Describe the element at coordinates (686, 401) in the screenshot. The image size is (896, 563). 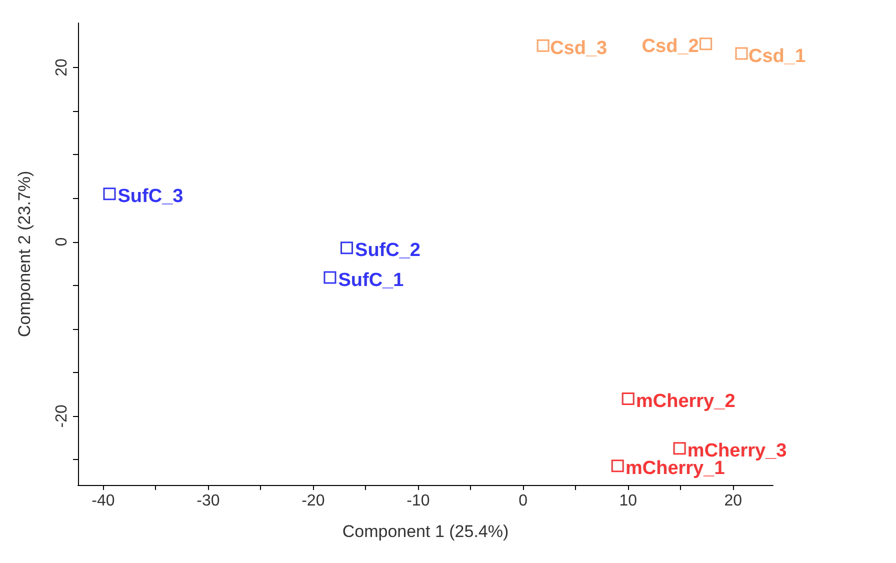
I see `annotation: mCherry_2` at that location.